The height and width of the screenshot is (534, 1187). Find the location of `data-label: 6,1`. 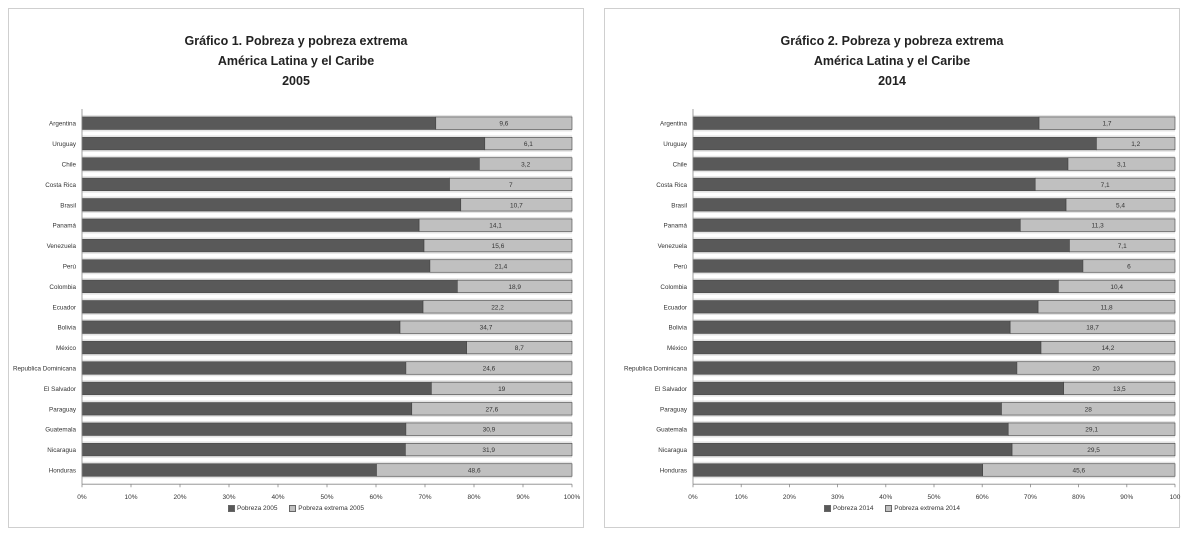

data-label: 6,1 is located at coordinates (528, 144).